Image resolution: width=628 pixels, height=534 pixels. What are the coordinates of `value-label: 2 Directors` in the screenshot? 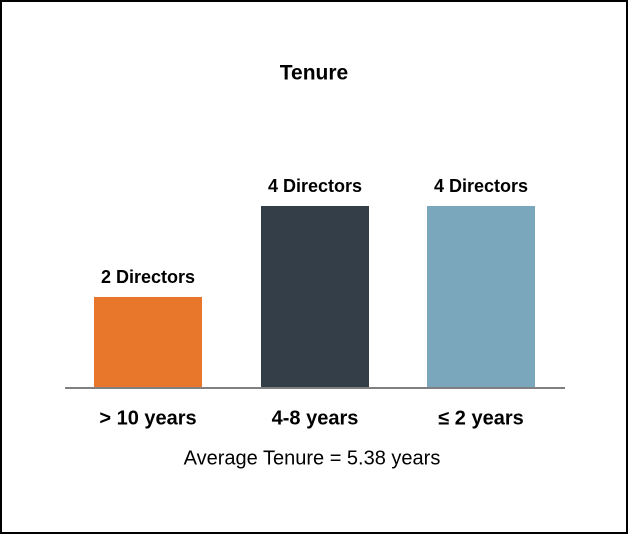 It's located at (148, 277).